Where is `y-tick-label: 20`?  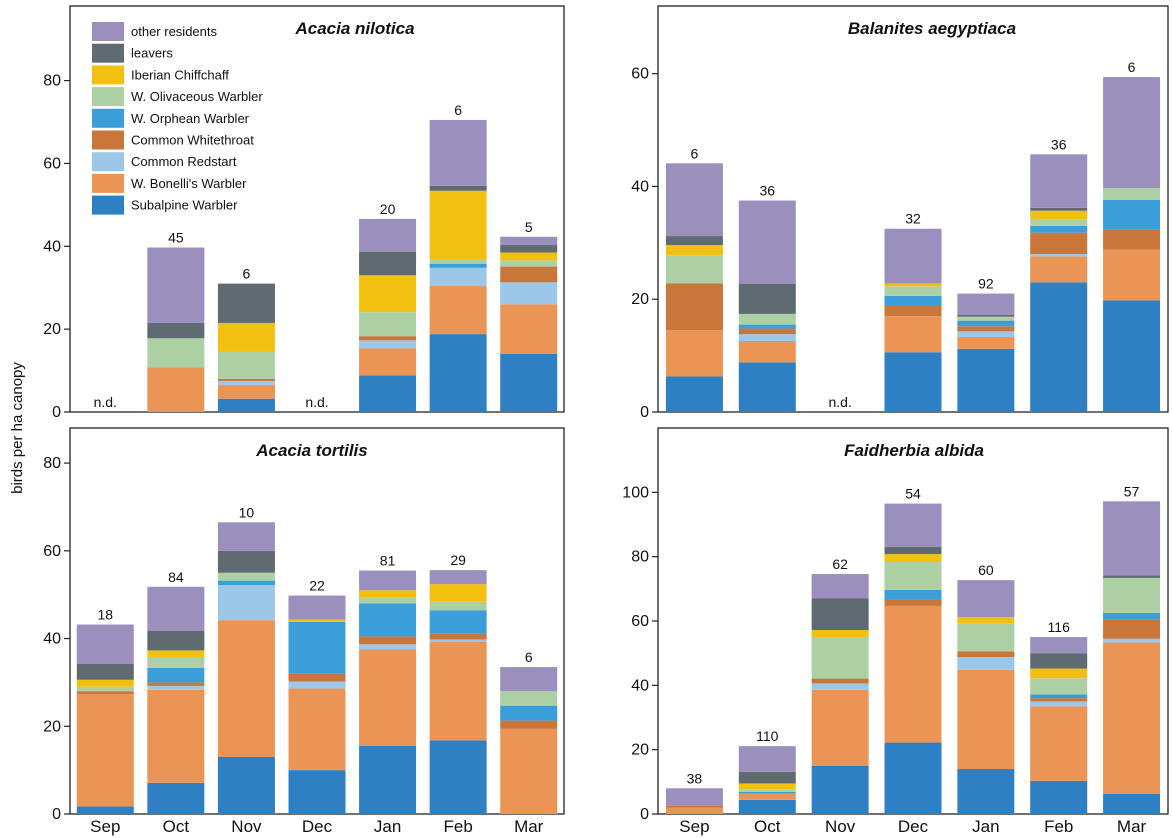
y-tick-label: 20 is located at coordinates (52, 329).